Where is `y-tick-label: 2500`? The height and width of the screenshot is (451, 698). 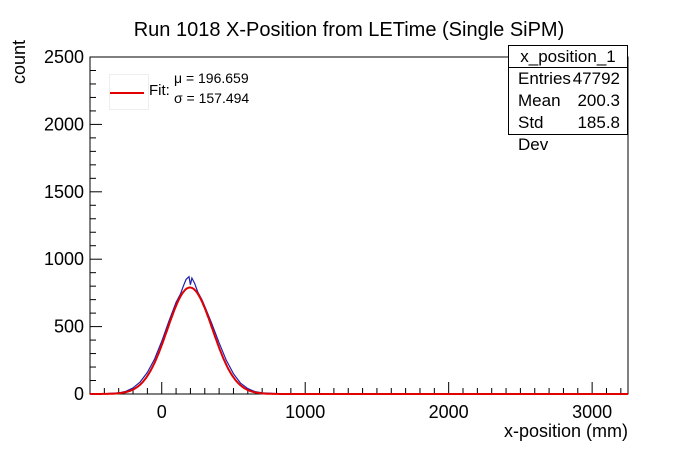
y-tick-label: 2500 is located at coordinates (64, 57).